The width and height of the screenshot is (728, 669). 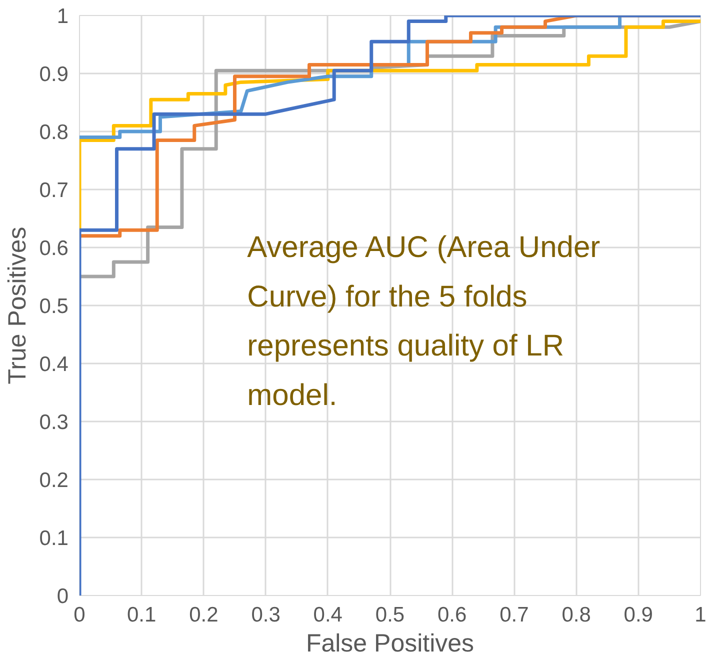 I want to click on y-tick-label: 0.7, so click(x=54, y=190).